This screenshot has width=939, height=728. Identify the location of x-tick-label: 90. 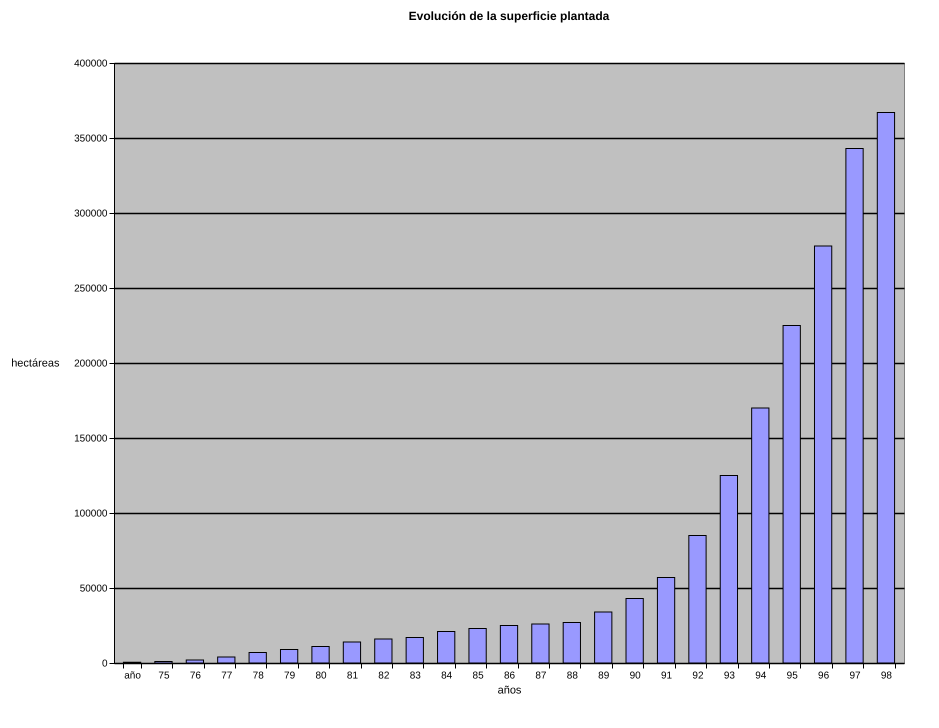
(636, 676).